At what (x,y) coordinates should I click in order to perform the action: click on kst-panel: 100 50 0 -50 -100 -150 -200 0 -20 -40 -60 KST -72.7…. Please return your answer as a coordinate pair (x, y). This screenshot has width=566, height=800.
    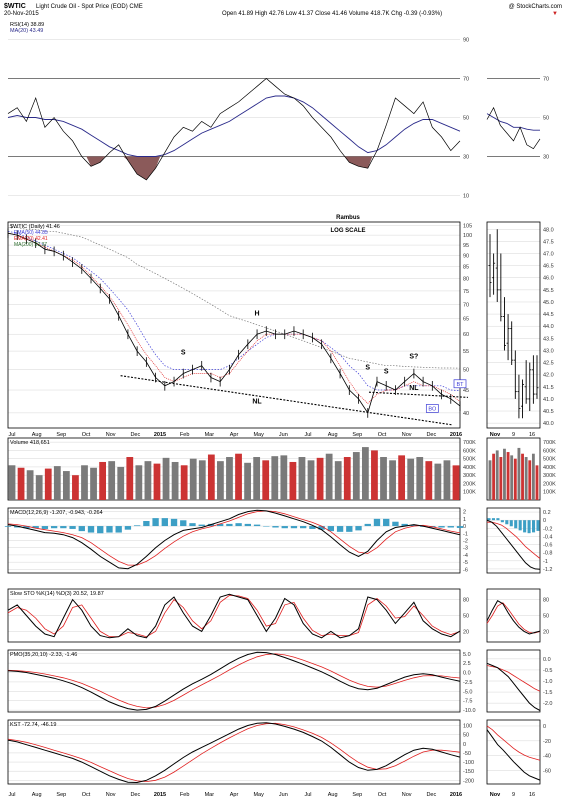
    Looking at the image, I should click on (279, 752).